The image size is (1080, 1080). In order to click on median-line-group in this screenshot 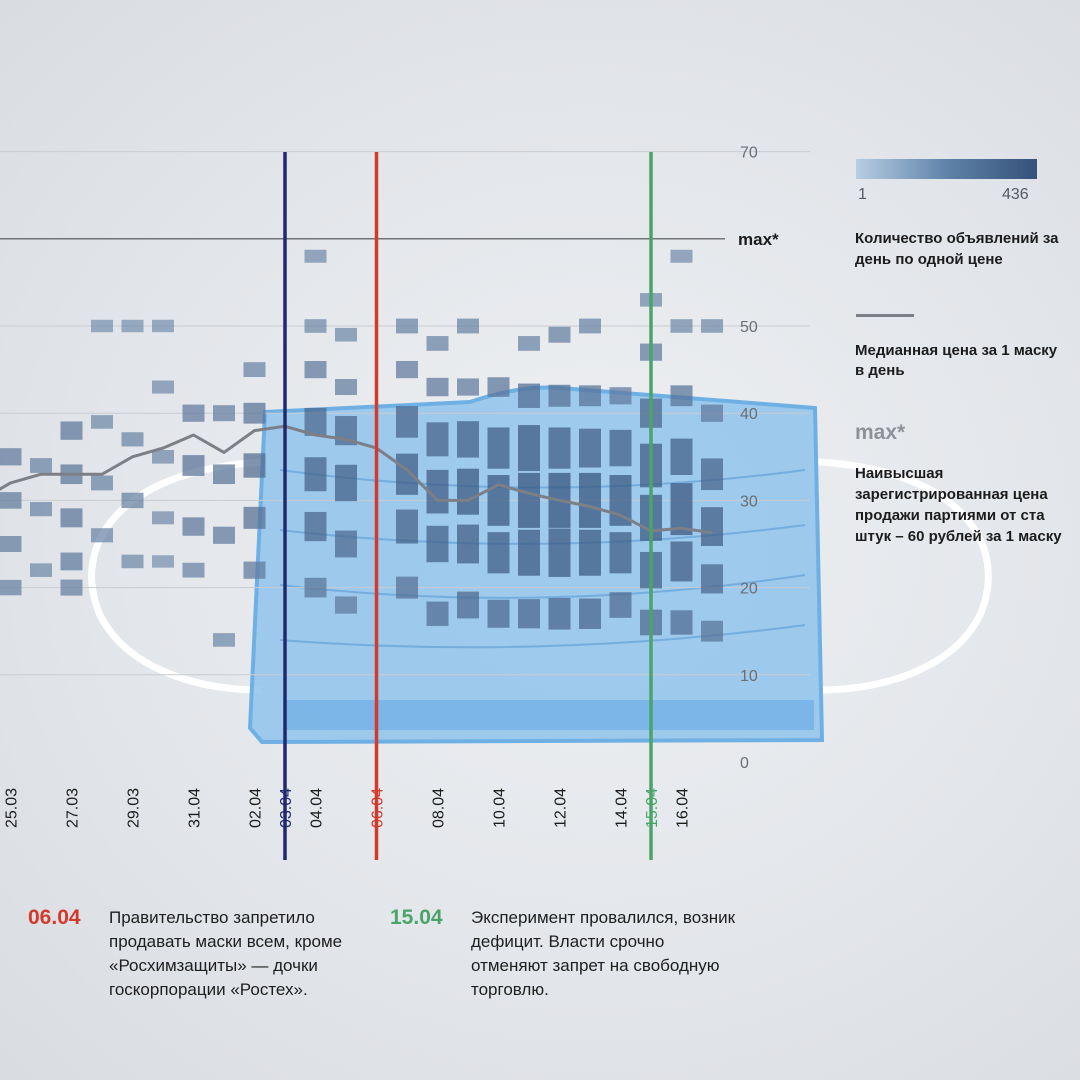, I will do `click(356, 479)`.